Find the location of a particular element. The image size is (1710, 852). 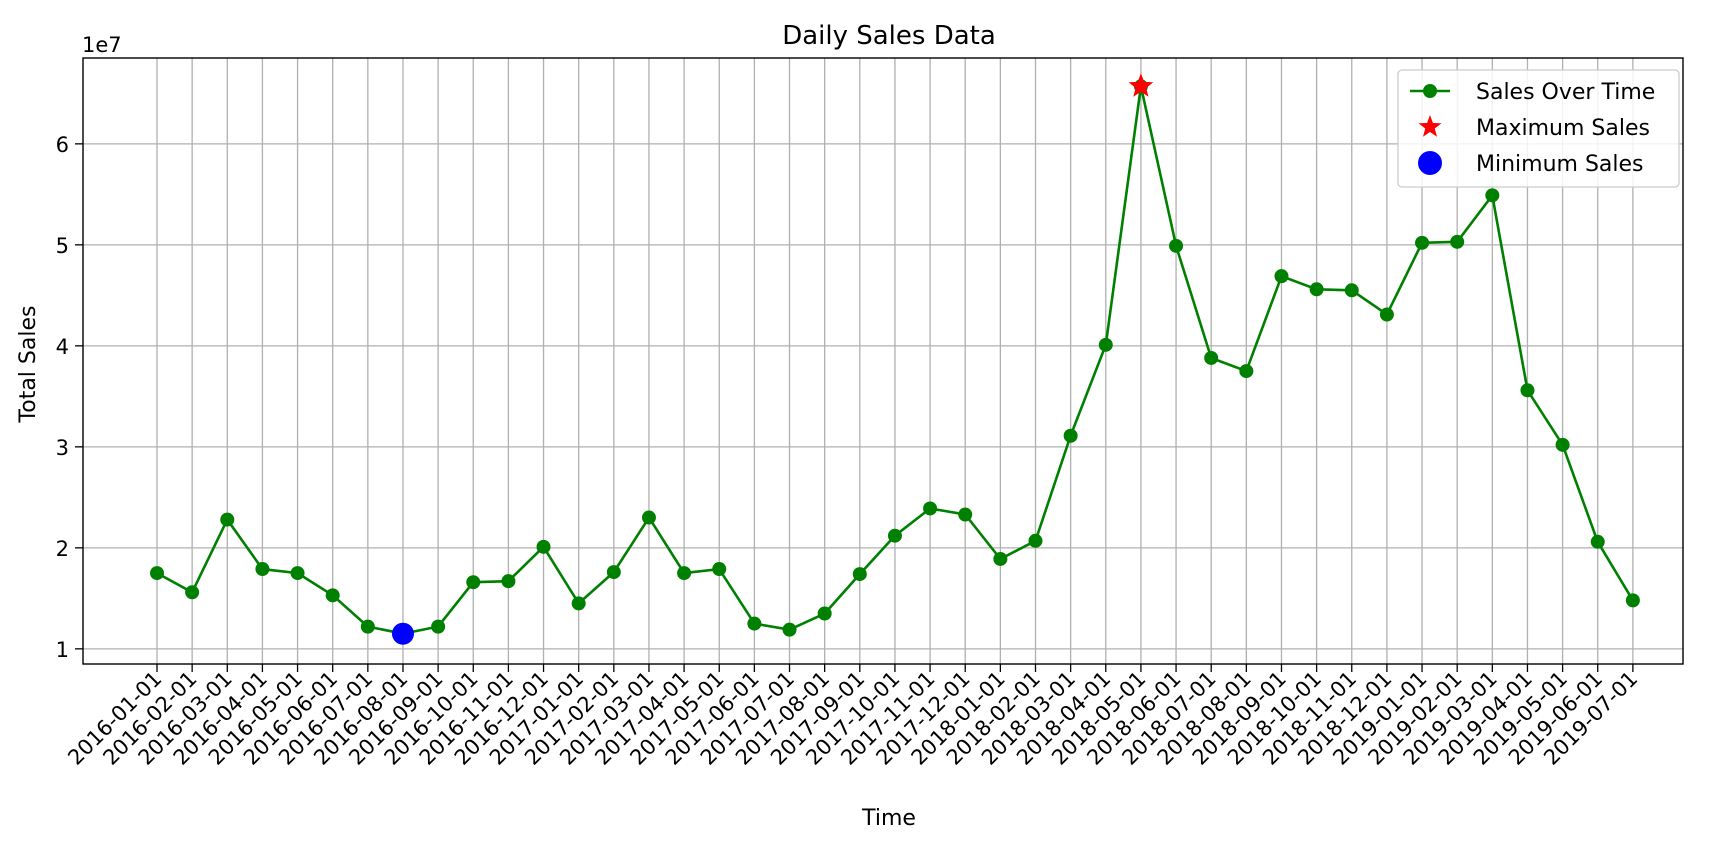

y-tick-label: 4 is located at coordinates (62, 347).